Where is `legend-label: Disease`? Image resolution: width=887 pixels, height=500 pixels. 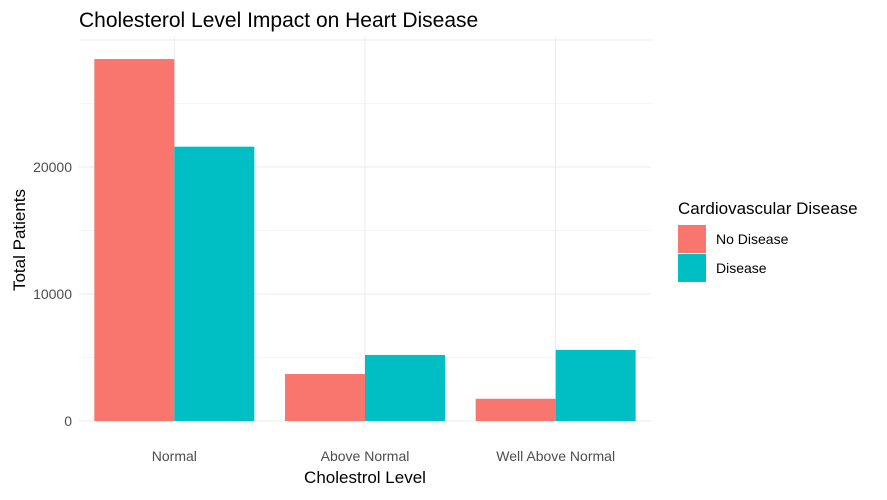
legend-label: Disease is located at coordinates (741, 268).